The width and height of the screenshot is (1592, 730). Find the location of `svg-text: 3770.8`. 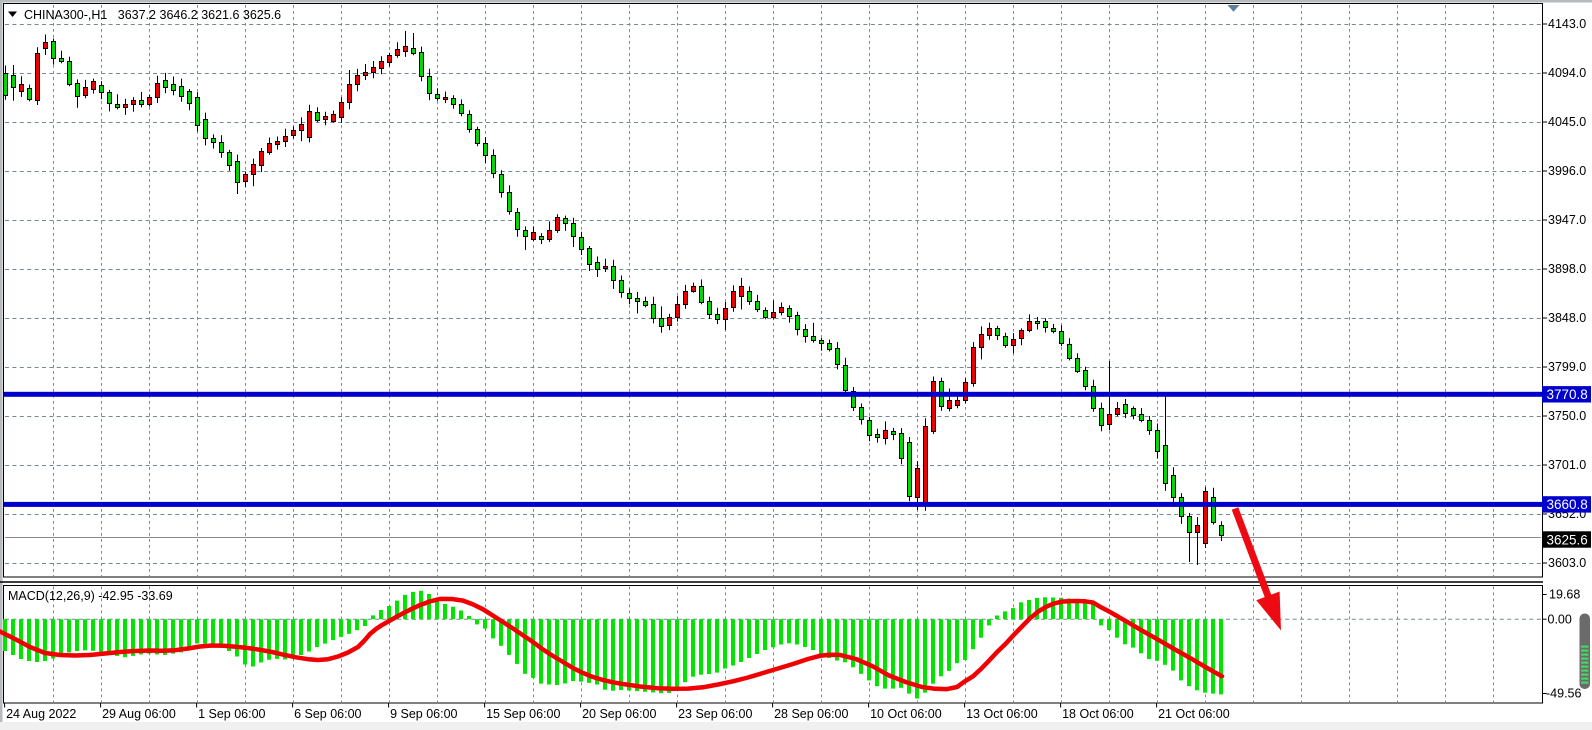

svg-text: 3770.8 is located at coordinates (1567, 394).